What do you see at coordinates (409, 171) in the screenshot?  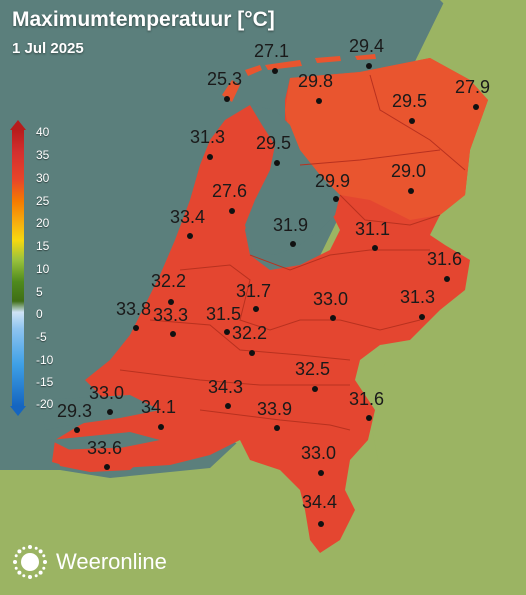 I see `station-value: 29.0` at bounding box center [409, 171].